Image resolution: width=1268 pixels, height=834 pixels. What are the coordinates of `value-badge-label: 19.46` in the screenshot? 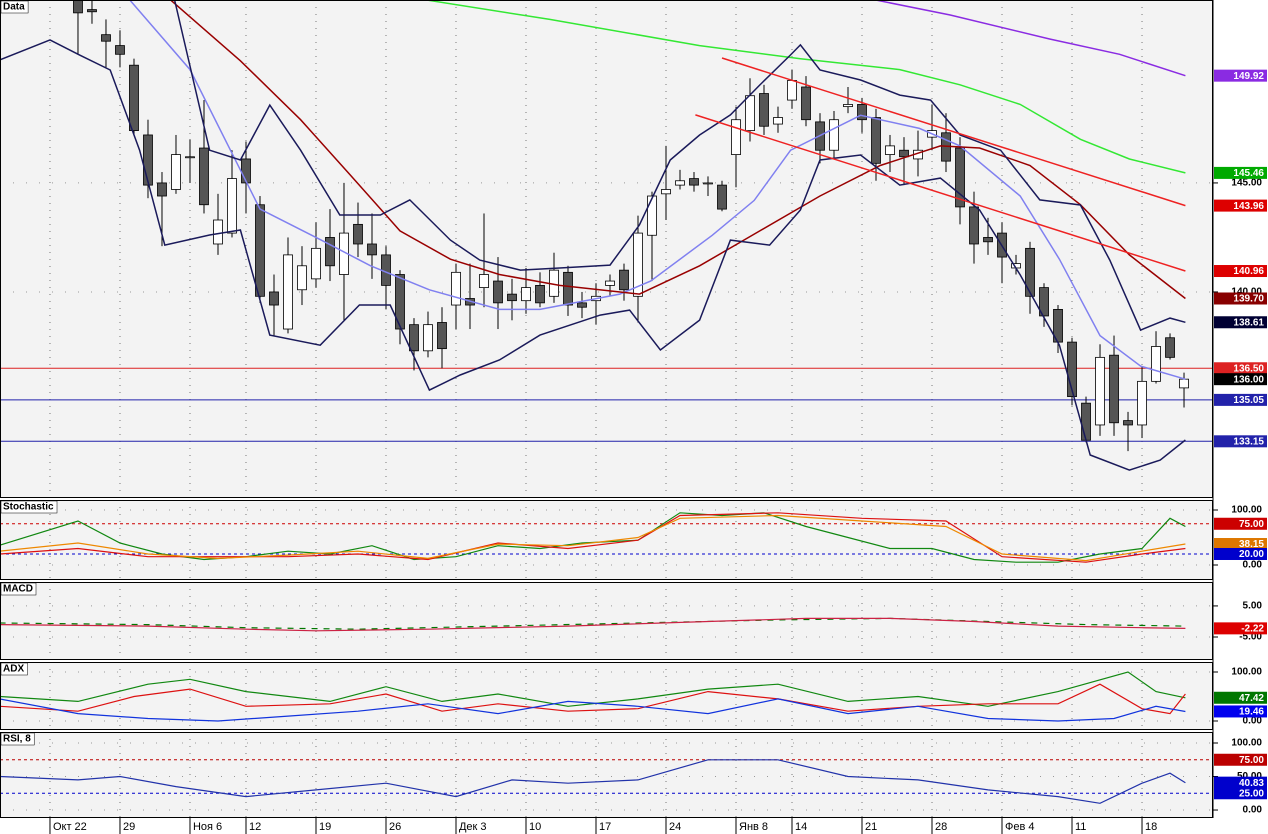 It's located at (1251, 712).